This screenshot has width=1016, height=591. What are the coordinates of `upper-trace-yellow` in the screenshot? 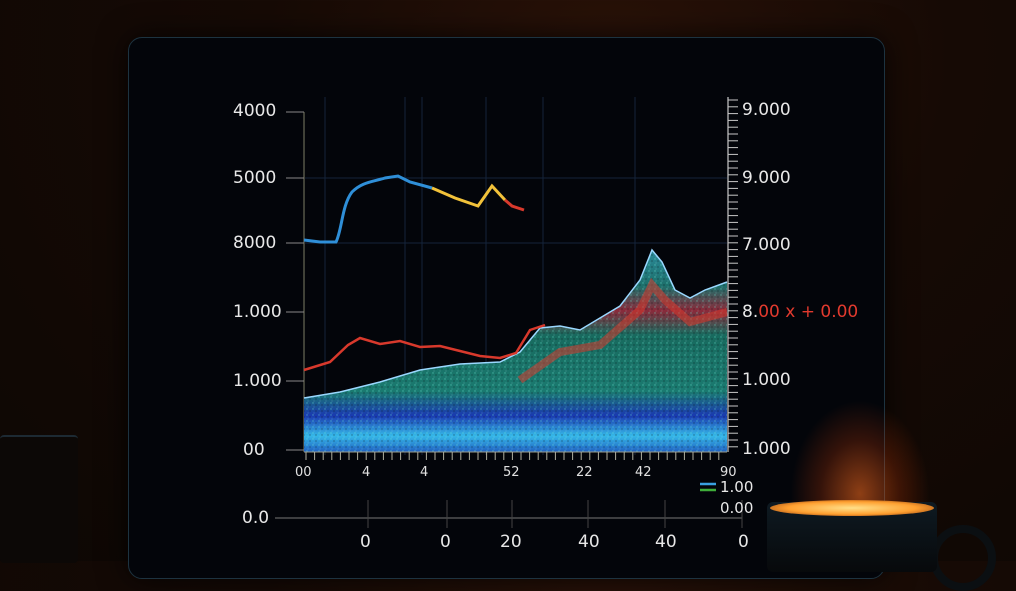 It's located at (469, 195).